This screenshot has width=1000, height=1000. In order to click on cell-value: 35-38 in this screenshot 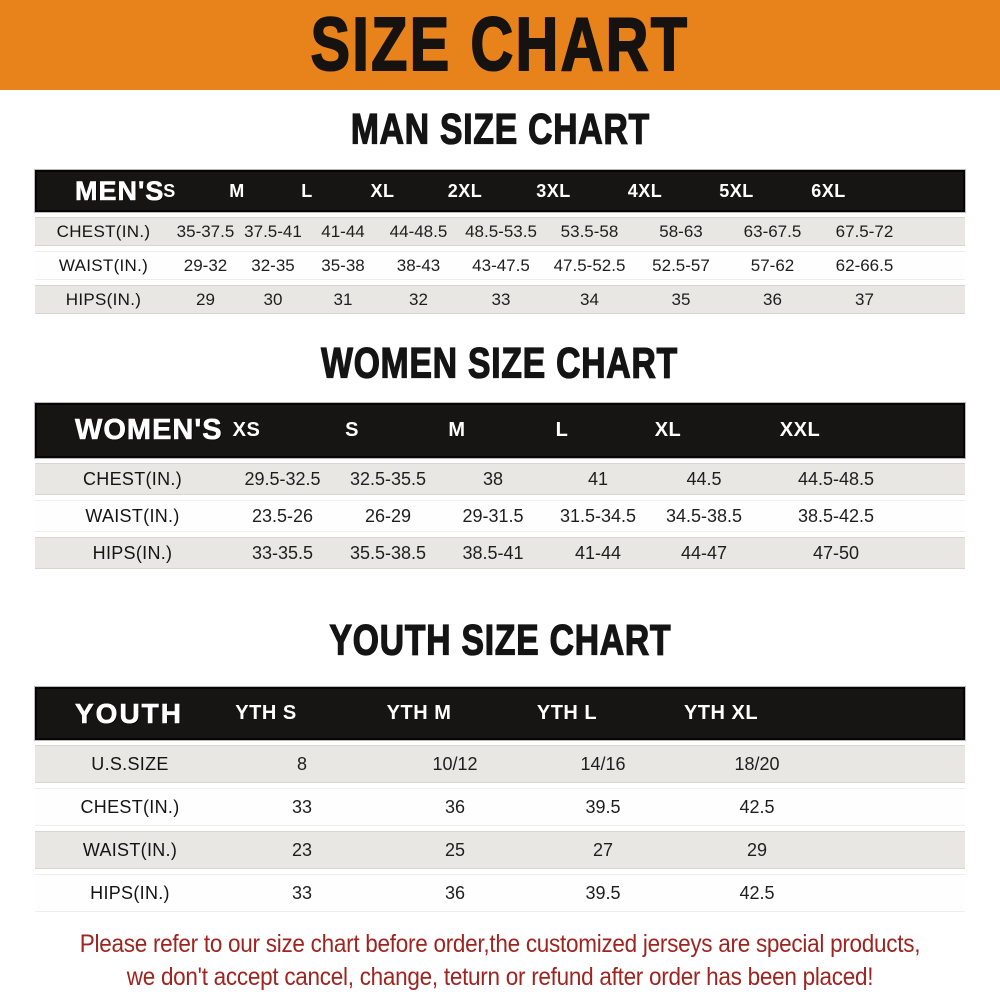, I will do `click(343, 265)`.